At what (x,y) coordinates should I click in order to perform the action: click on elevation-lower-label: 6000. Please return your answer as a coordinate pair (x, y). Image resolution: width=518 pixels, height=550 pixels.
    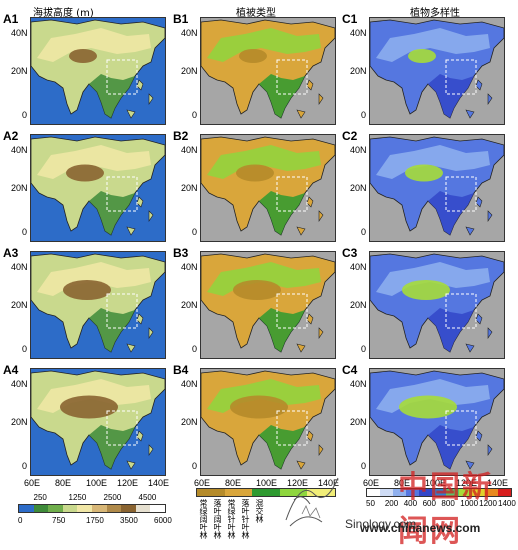
    Looking at the image, I should click on (163, 520).